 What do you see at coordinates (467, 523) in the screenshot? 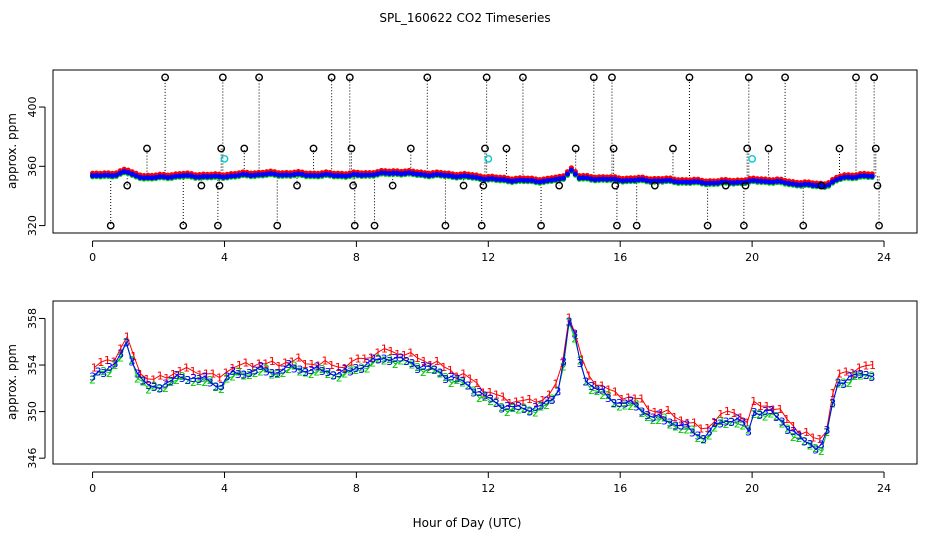
I see `x-axis-label: Hour of Day (UTC)` at bounding box center [467, 523].